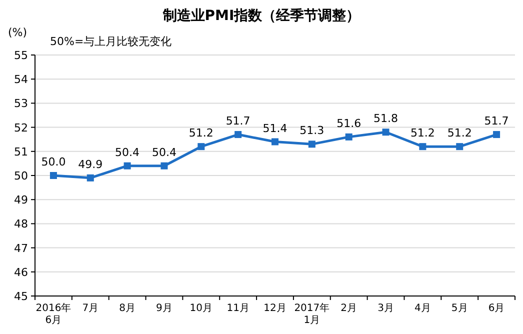  Describe the element at coordinates (275, 308) in the screenshot. I see `x-tick-label: 12月` at that location.